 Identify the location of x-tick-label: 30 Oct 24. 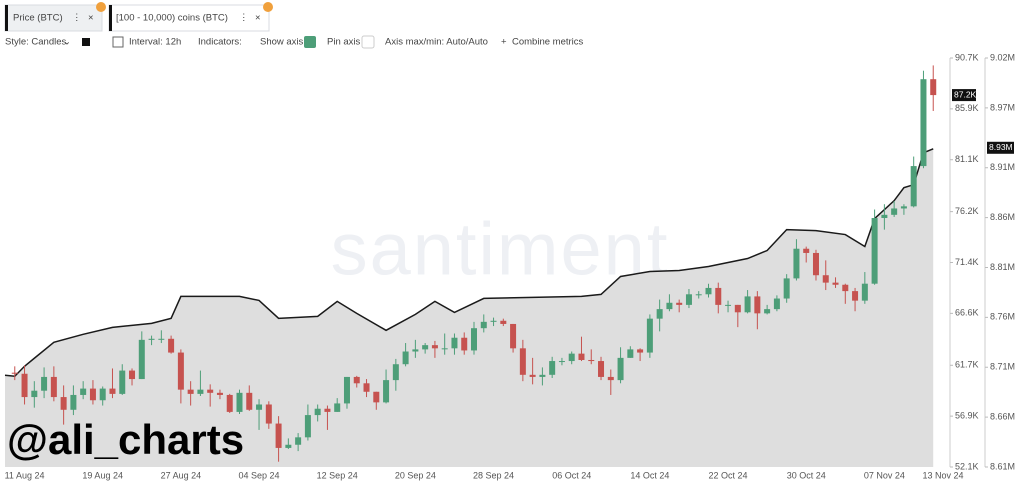
(806, 475).